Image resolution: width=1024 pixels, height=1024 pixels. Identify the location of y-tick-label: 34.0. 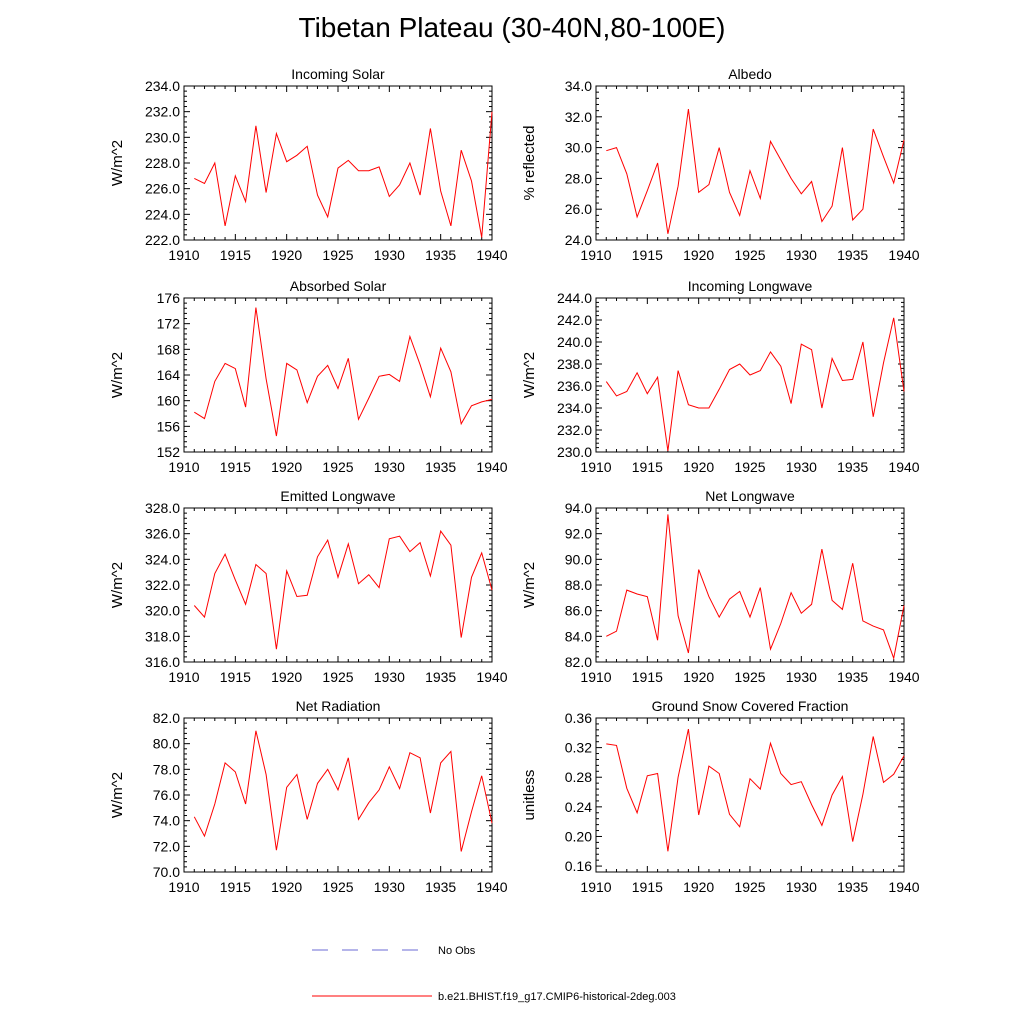
(578, 86).